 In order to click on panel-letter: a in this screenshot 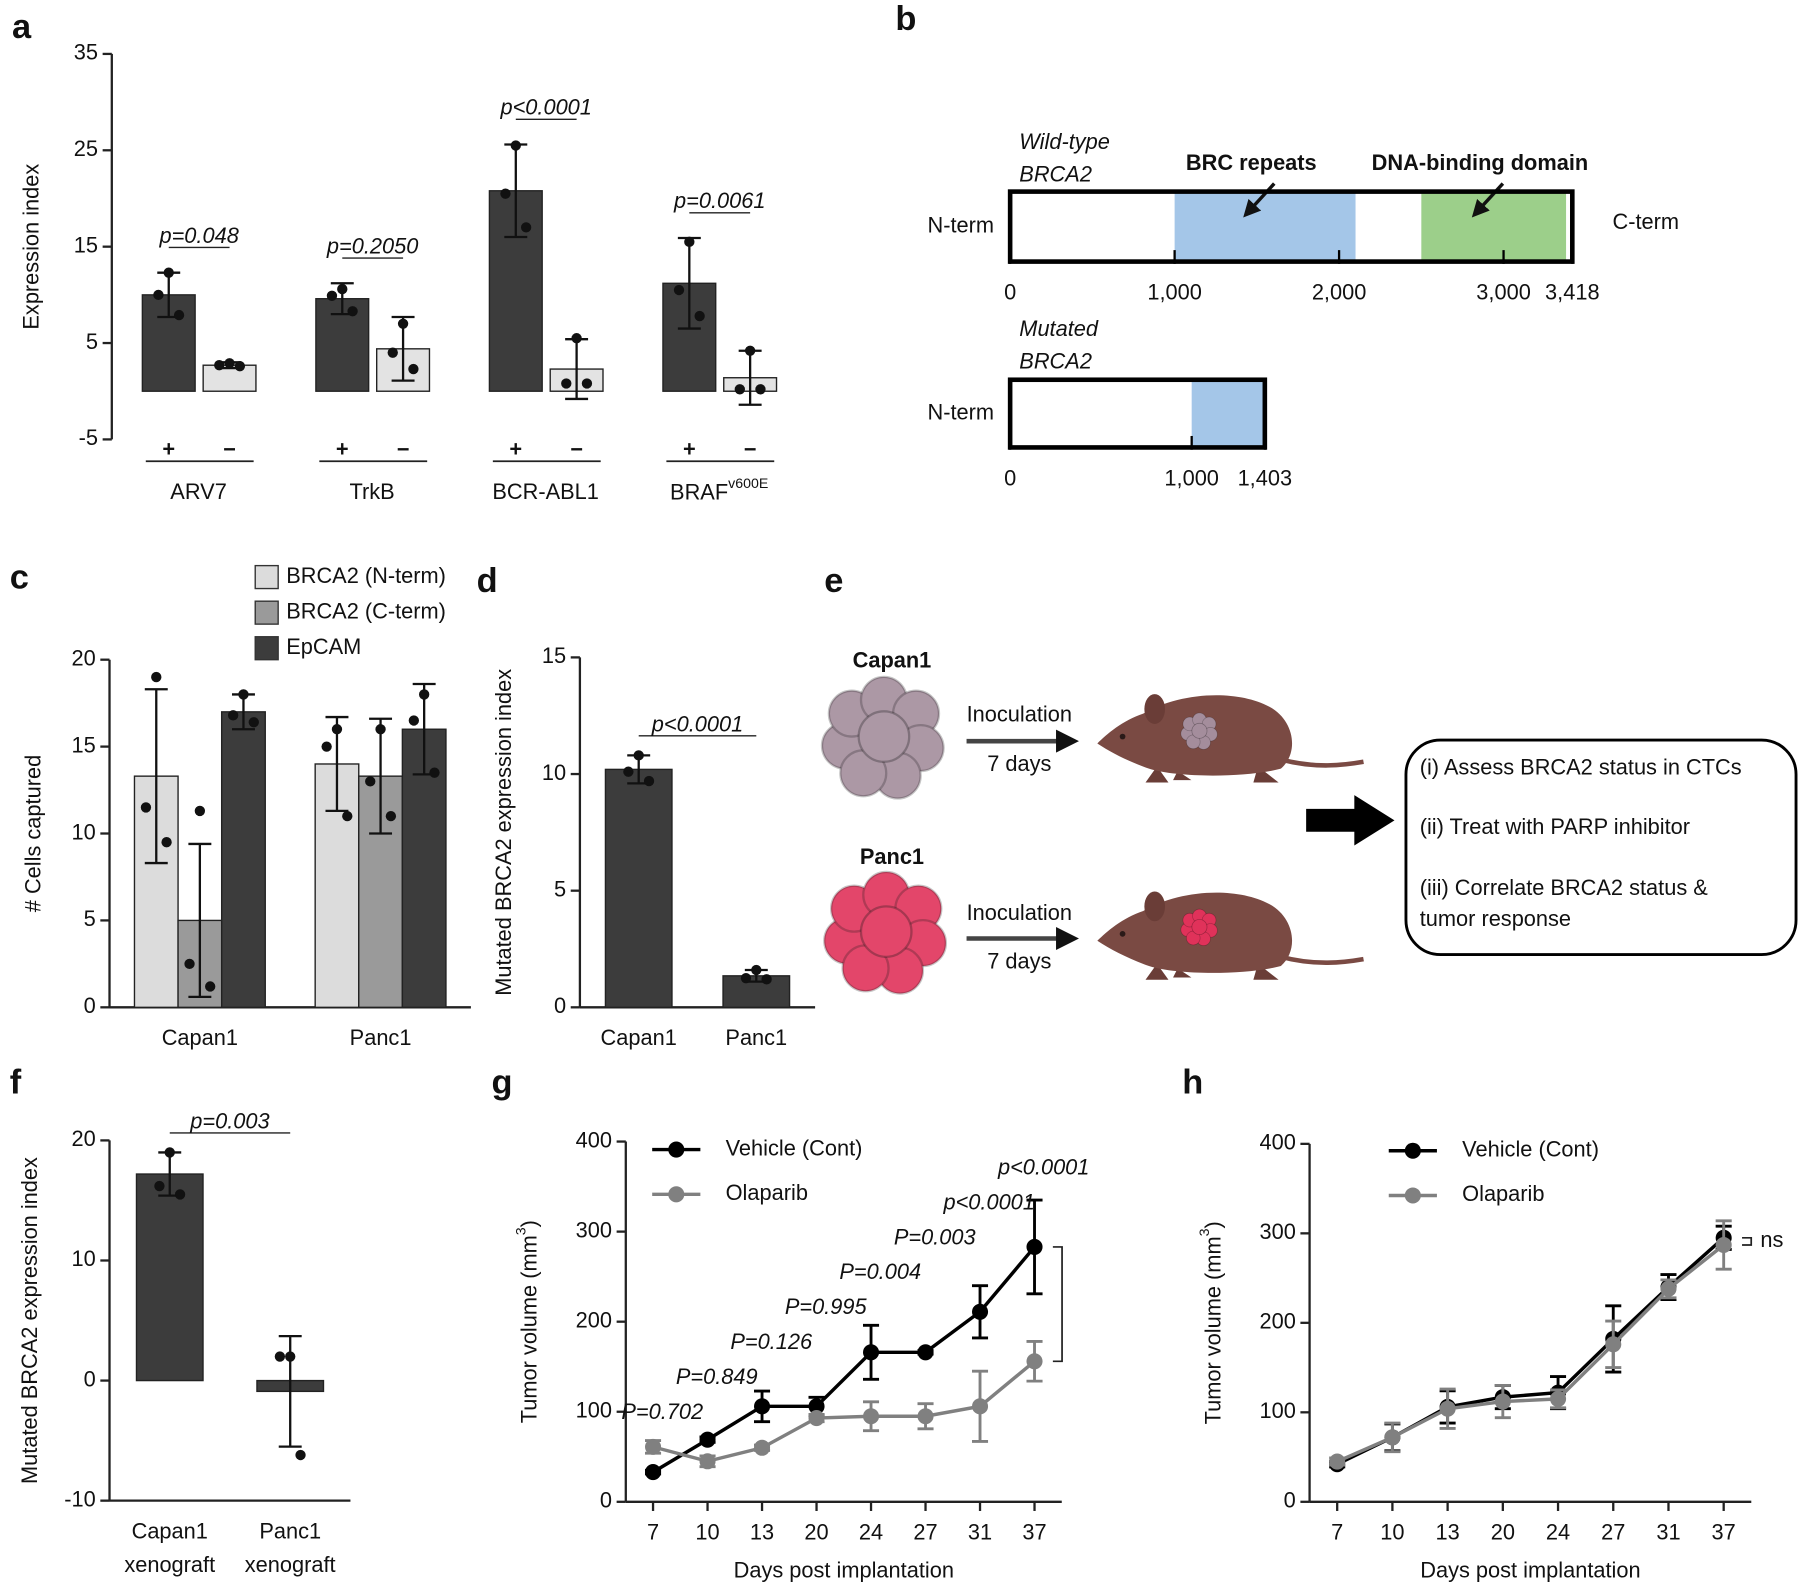, I will do `click(22, 27)`.